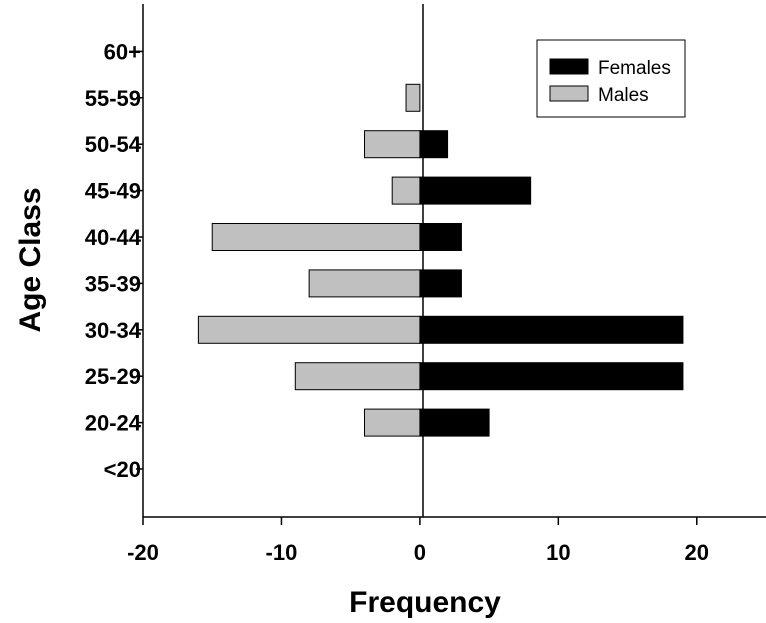 This screenshot has width=766, height=623. I want to click on y-axis-title: Age Class, so click(30, 259).